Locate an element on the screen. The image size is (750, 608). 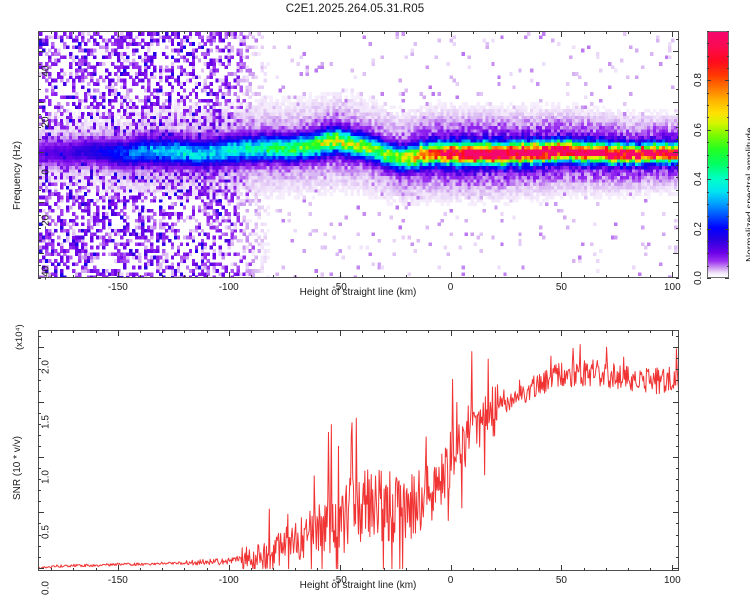
colorbar-title: Normalized spectral amplitude is located at coordinates (747, 194).